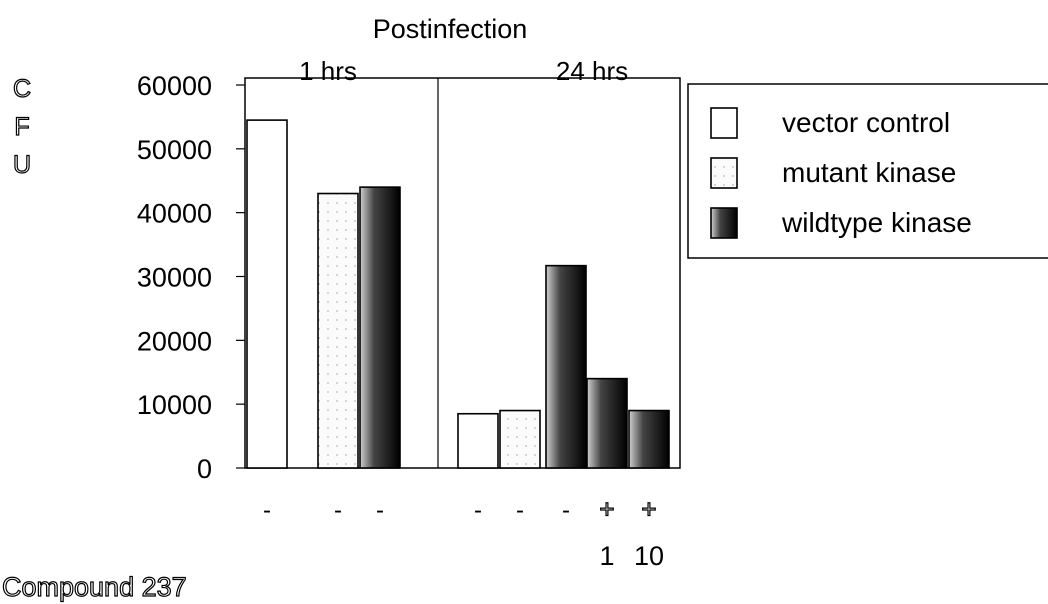 Image resolution: width=1048 pixels, height=604 pixels. Describe the element at coordinates (22, 89) in the screenshot. I see `y-axis-label-letter: C` at that location.